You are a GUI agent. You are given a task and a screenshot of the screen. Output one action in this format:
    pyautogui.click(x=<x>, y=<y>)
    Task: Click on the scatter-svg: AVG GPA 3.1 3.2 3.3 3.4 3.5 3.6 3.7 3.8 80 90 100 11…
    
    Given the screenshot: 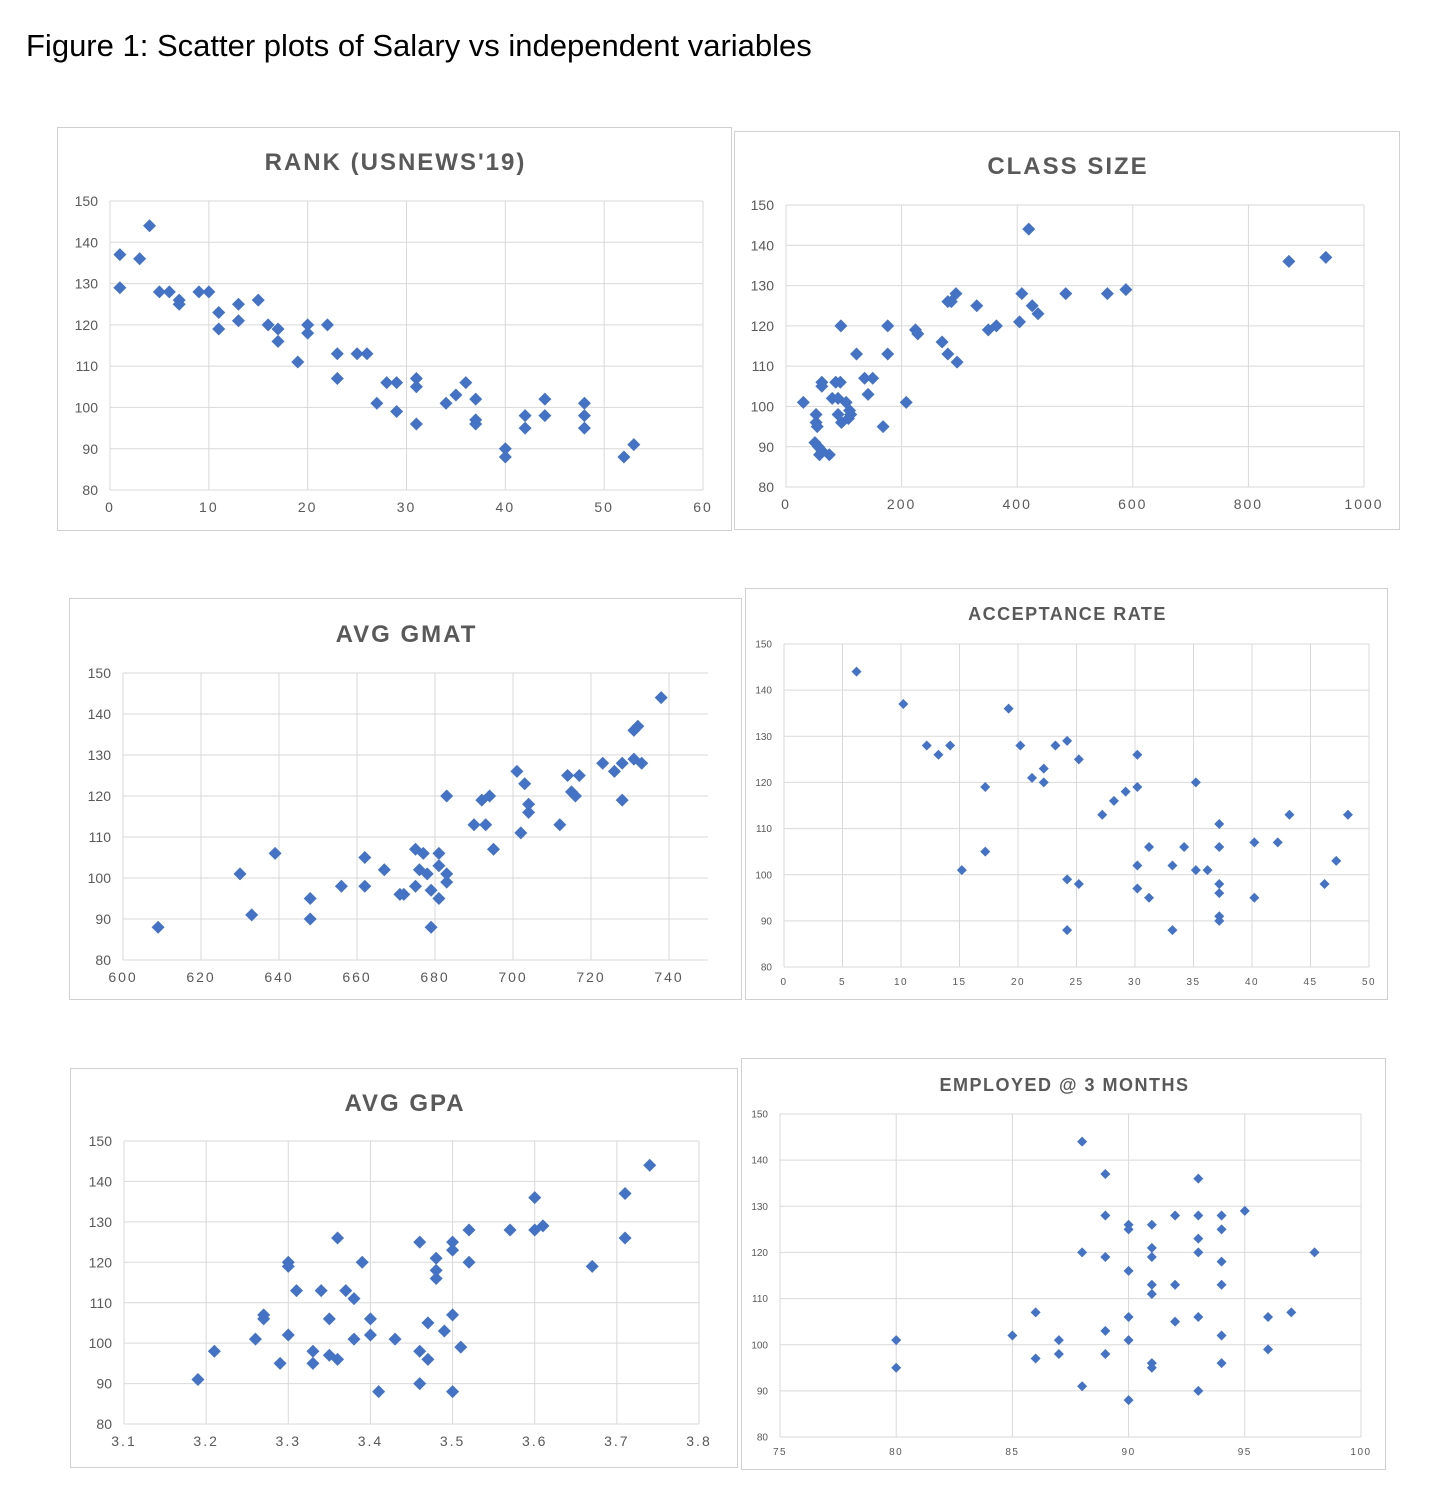 What is the action you would take?
    pyautogui.click(x=399, y=1269)
    